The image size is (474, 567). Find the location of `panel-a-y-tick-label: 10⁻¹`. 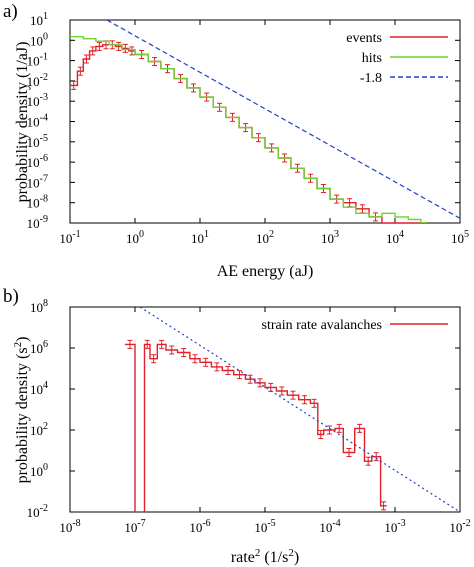

panel-a-y-tick-label: 10⁻¹ is located at coordinates (37, 60).